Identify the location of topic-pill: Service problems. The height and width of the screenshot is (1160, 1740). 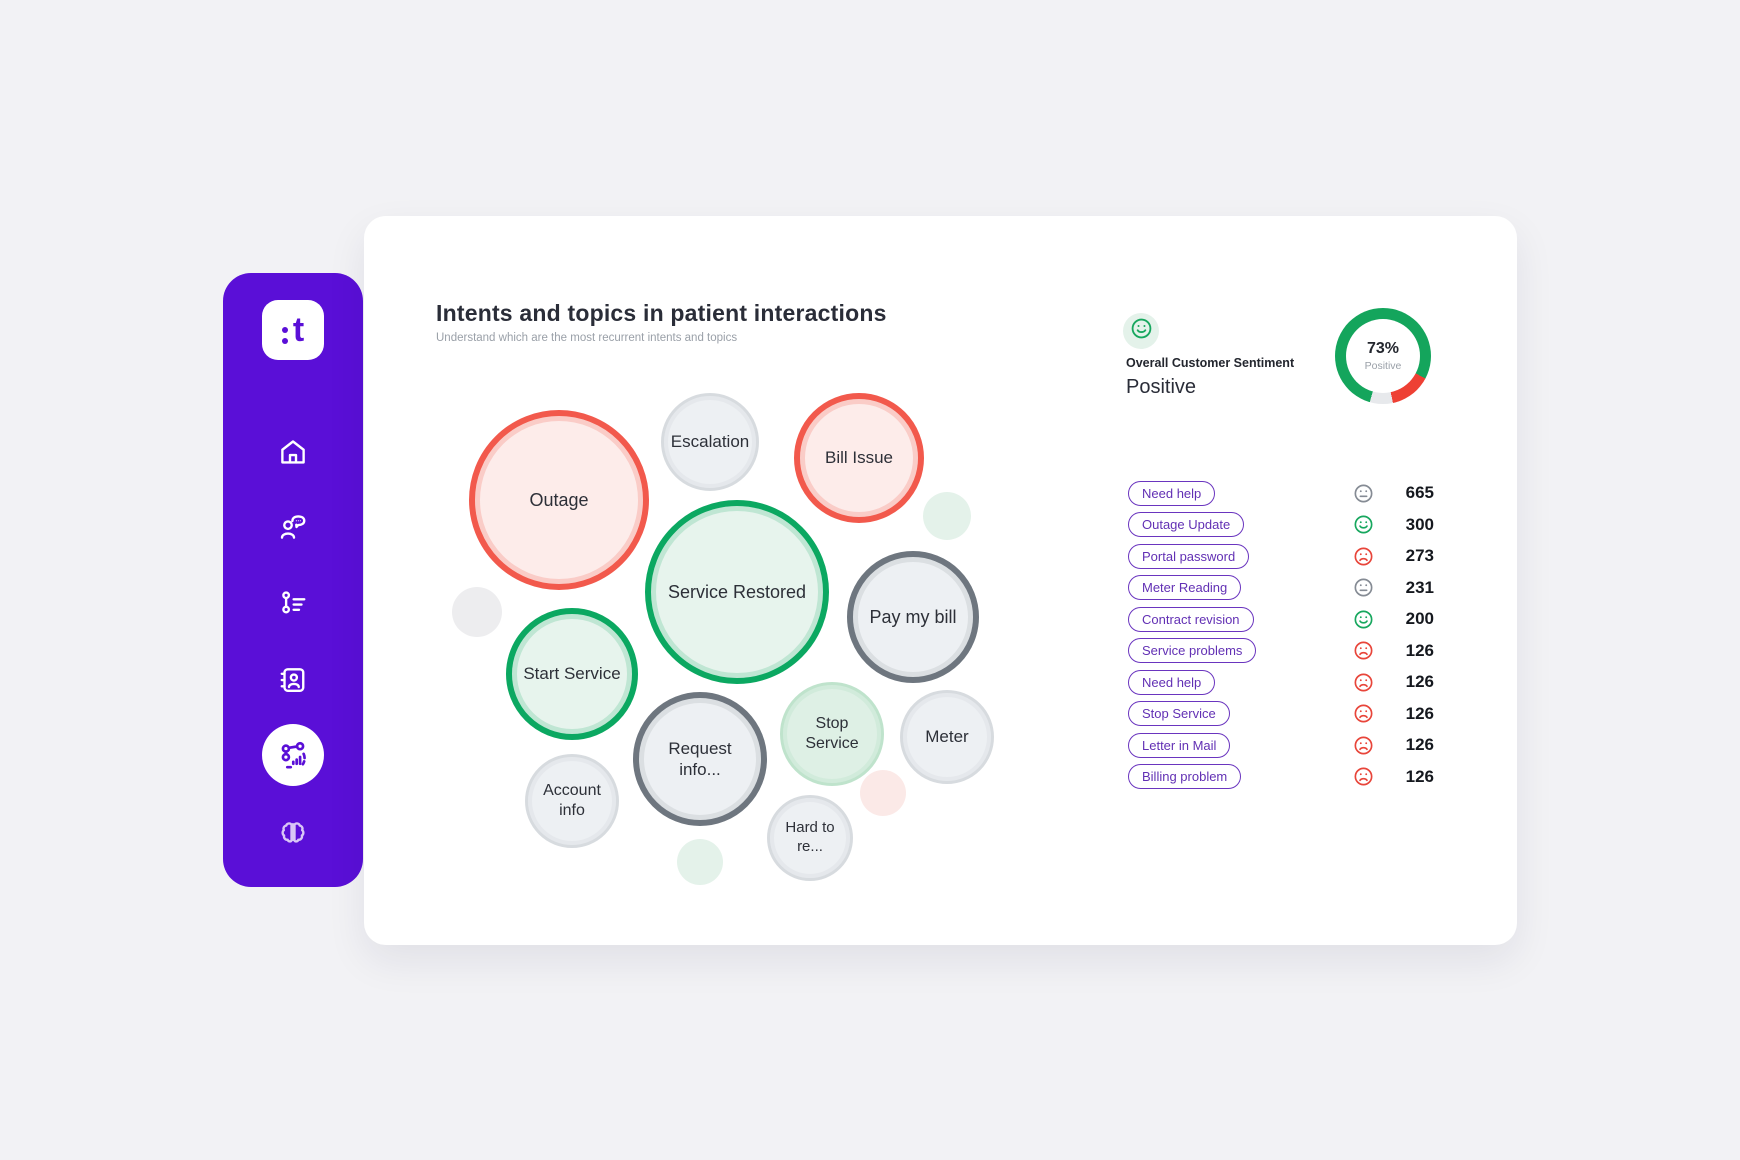
(1192, 650).